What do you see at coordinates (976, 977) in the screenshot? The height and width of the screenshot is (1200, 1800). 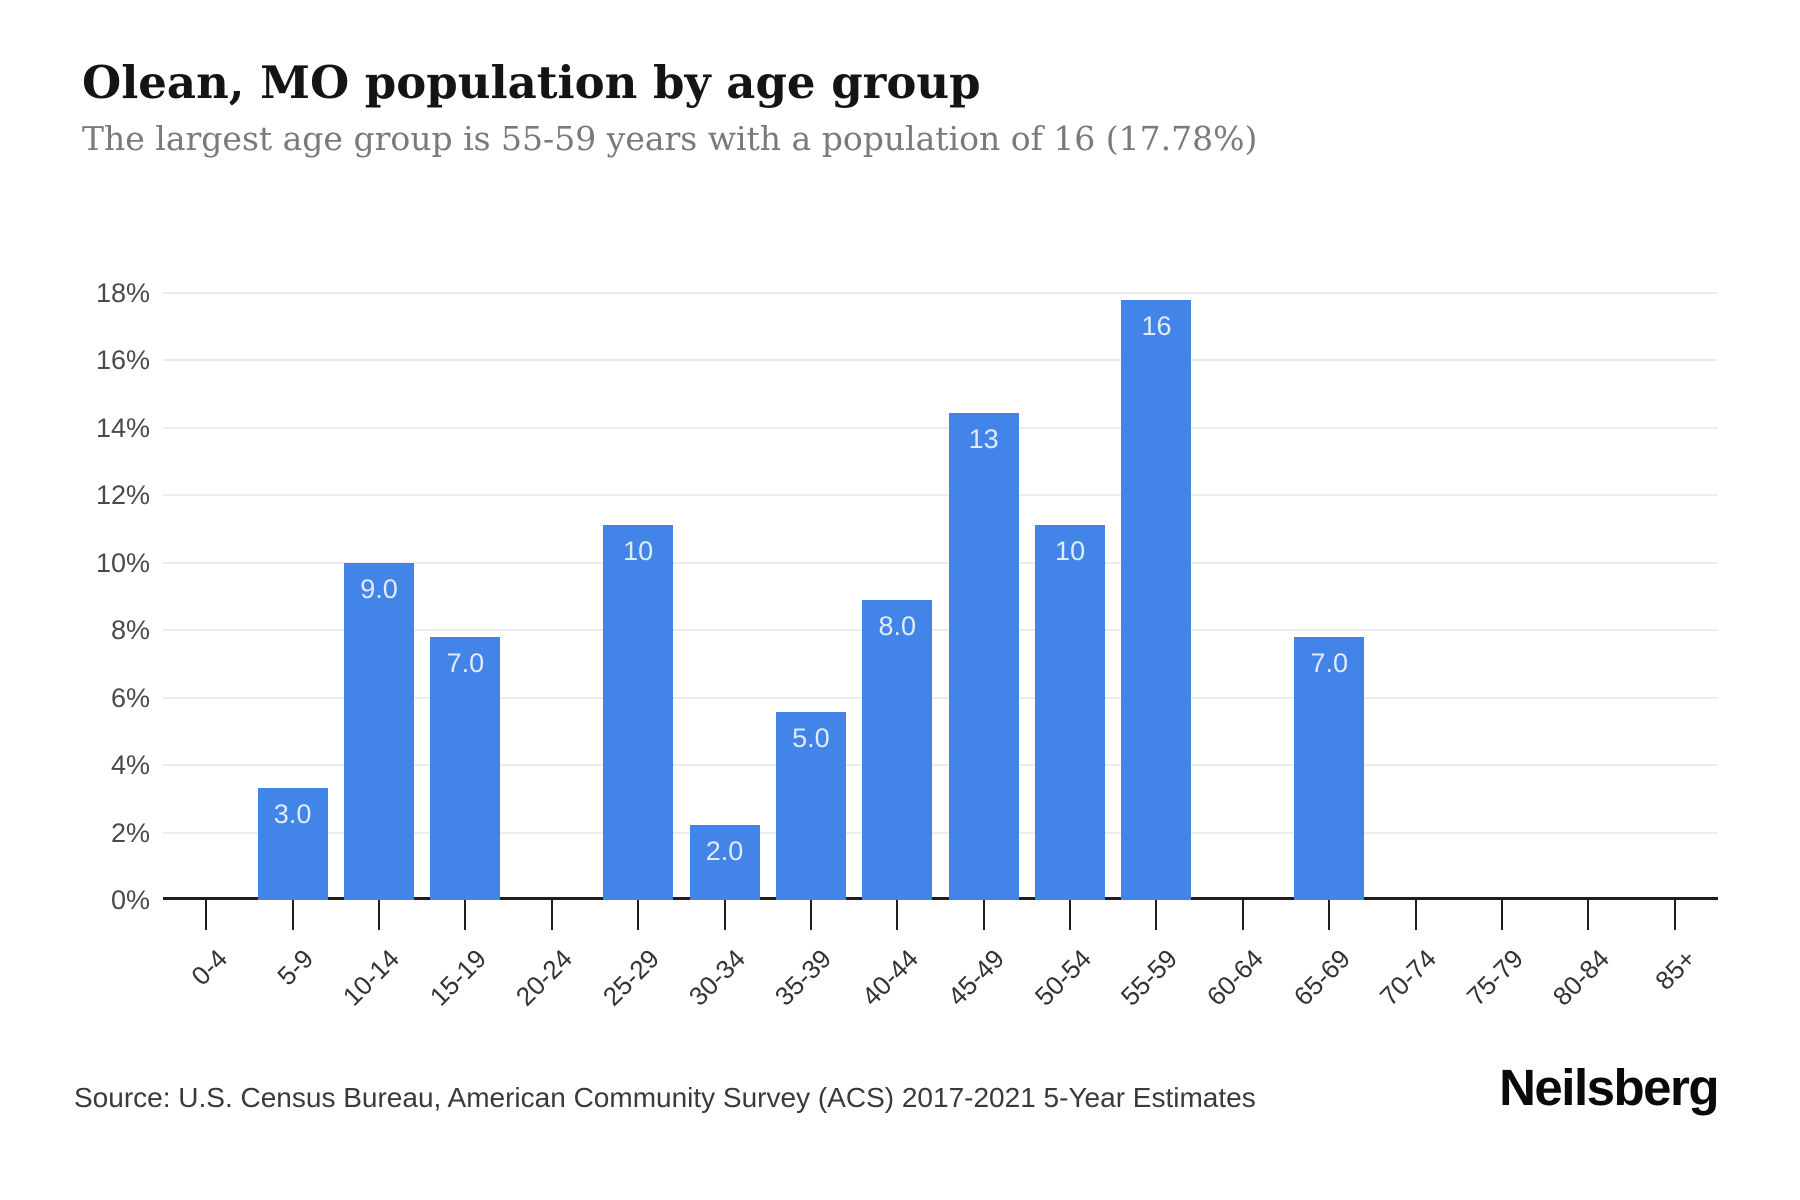 I see `x-axis-label: 45-49` at bounding box center [976, 977].